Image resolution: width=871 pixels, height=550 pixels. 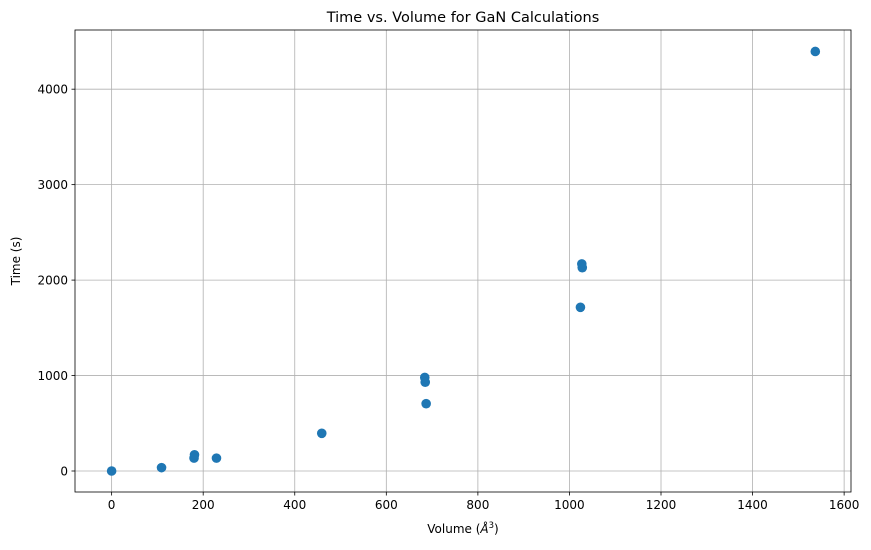 I want to click on y-tick-label: 3000, so click(x=52, y=185).